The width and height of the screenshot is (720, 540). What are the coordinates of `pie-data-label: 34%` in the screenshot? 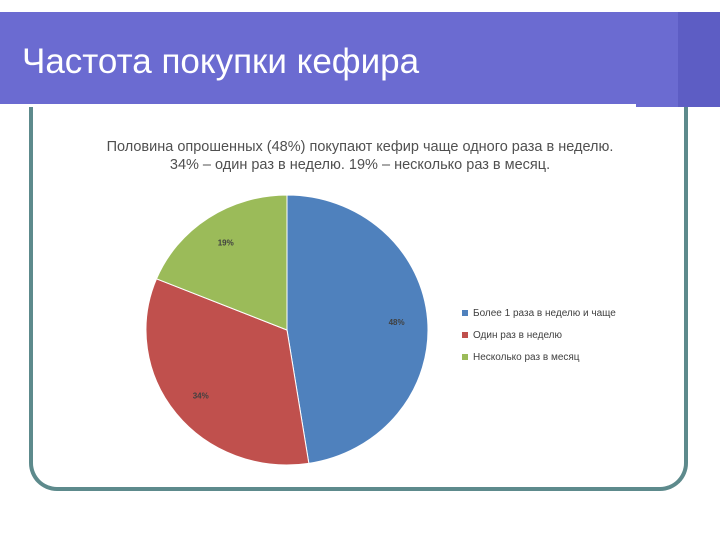 It's located at (201, 395).